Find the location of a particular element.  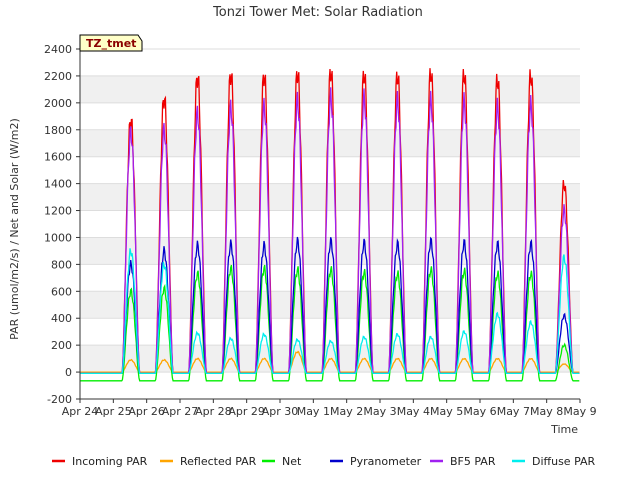

y-tick-label: 800 is located at coordinates (61, 264).